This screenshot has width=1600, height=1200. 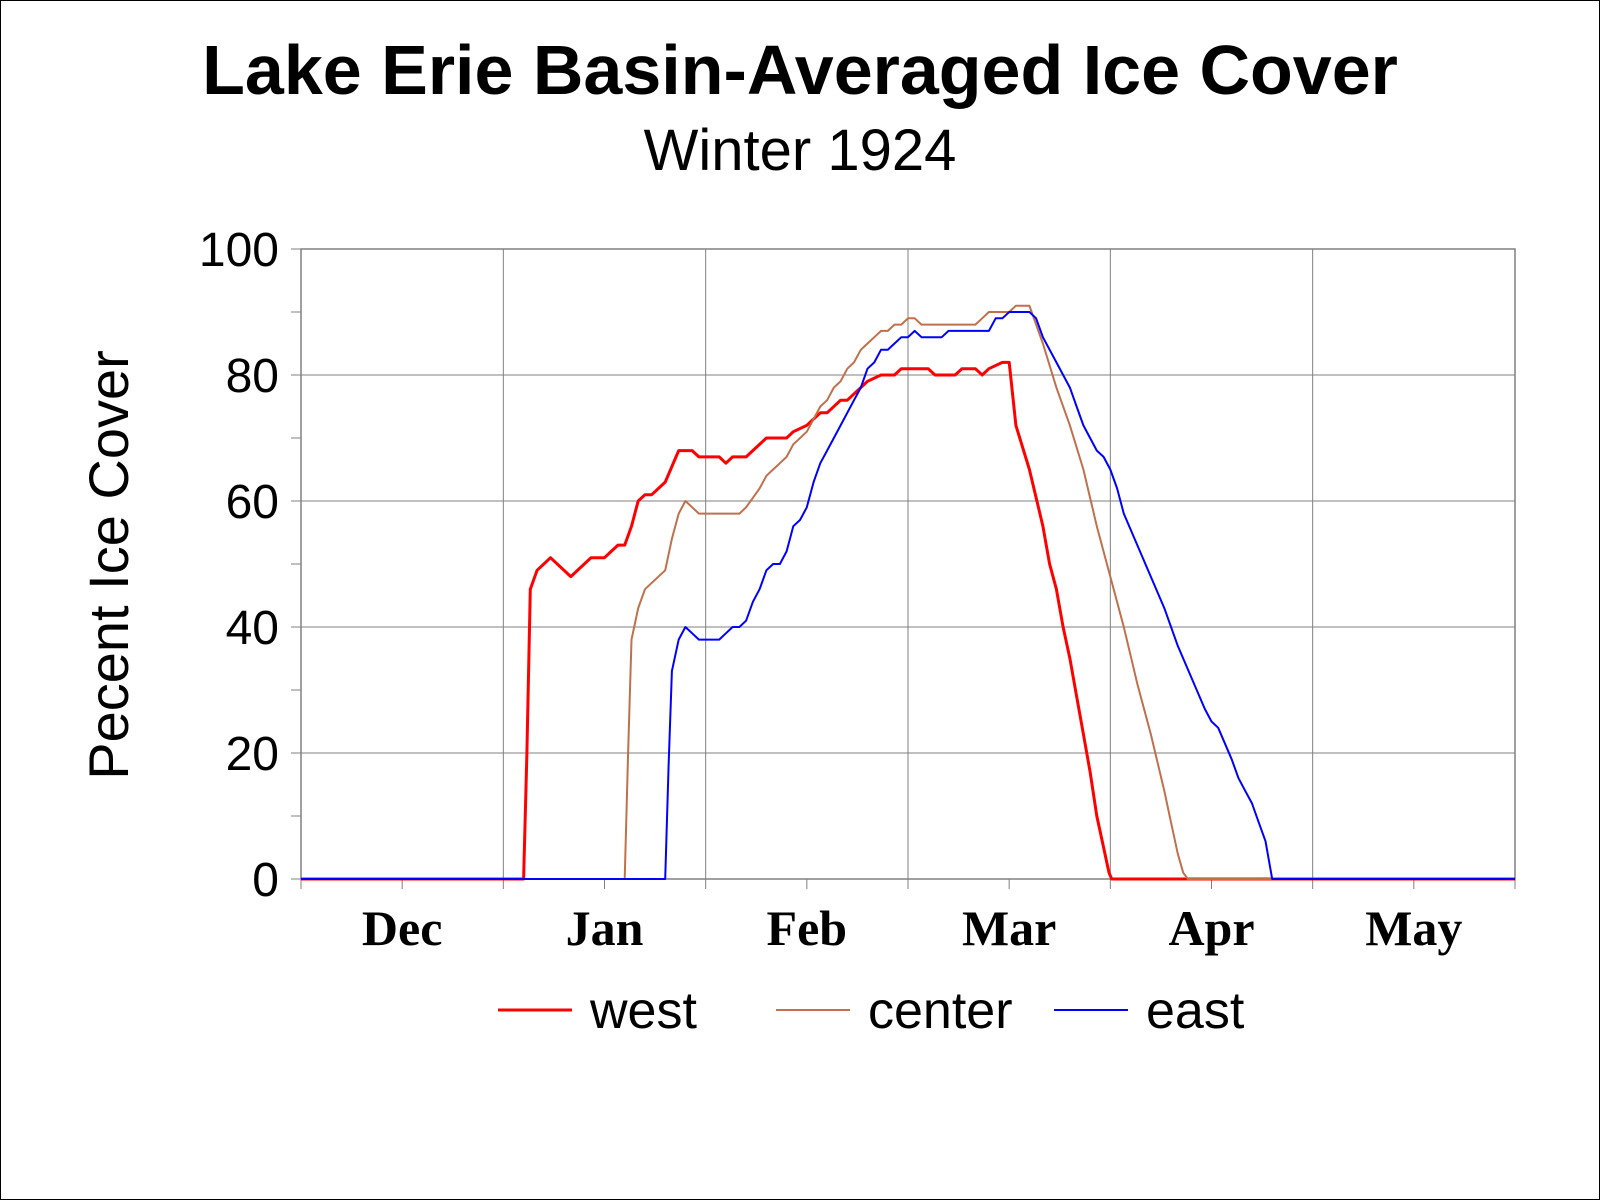 What do you see at coordinates (1009, 928) in the screenshot?
I see `x-tick-label: Mar` at bounding box center [1009, 928].